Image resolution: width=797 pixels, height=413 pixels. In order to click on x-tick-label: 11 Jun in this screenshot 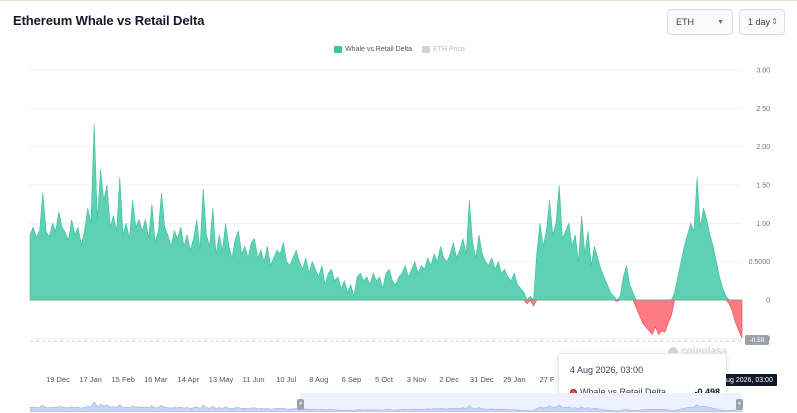, I will do `click(254, 379)`.